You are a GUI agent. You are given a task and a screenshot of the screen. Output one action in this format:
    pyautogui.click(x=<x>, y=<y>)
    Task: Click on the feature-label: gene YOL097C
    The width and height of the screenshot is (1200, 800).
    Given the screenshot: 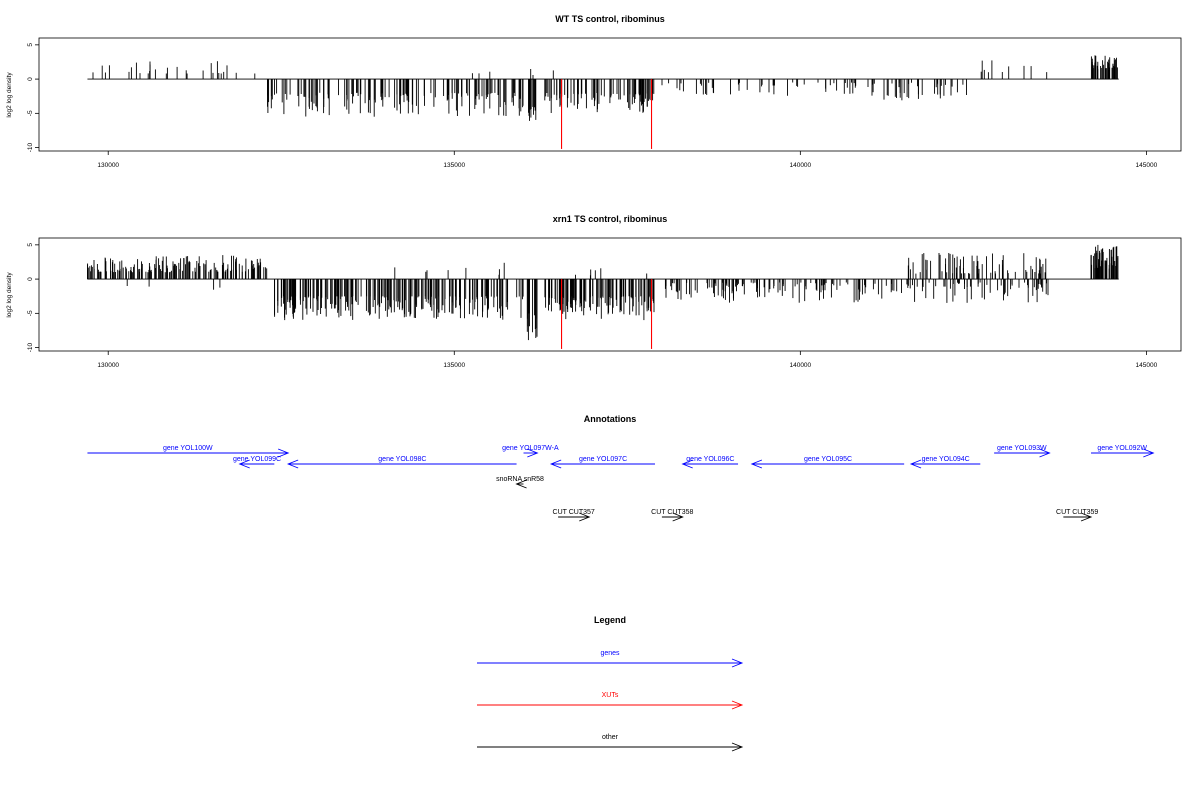 What is the action you would take?
    pyautogui.click(x=603, y=459)
    